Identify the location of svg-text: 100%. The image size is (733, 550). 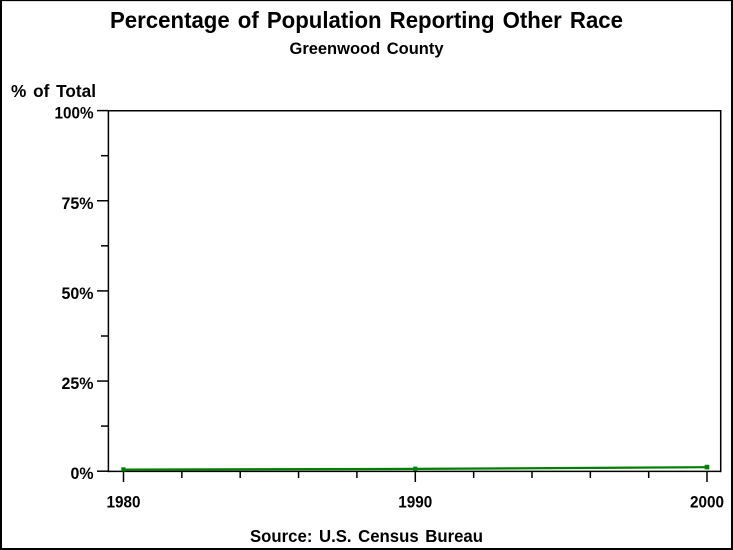
(74, 113).